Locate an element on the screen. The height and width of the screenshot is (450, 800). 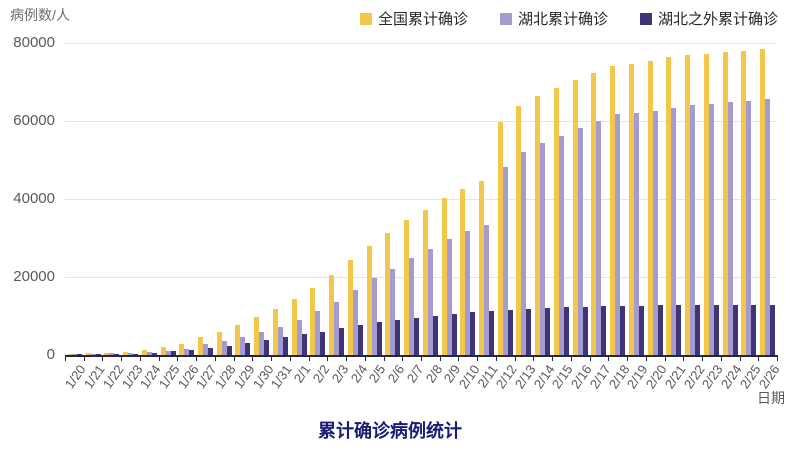
bar-group-2/26 is located at coordinates (767, 199).